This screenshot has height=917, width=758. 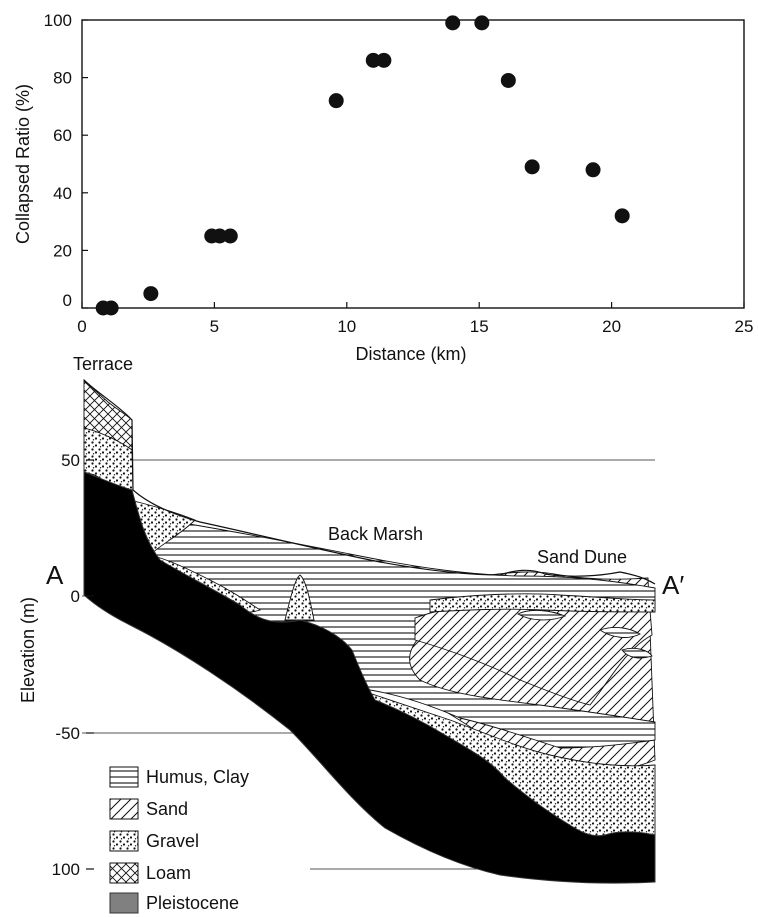 What do you see at coordinates (66, 869) in the screenshot?
I see `section-ytick-label: 100` at bounding box center [66, 869].